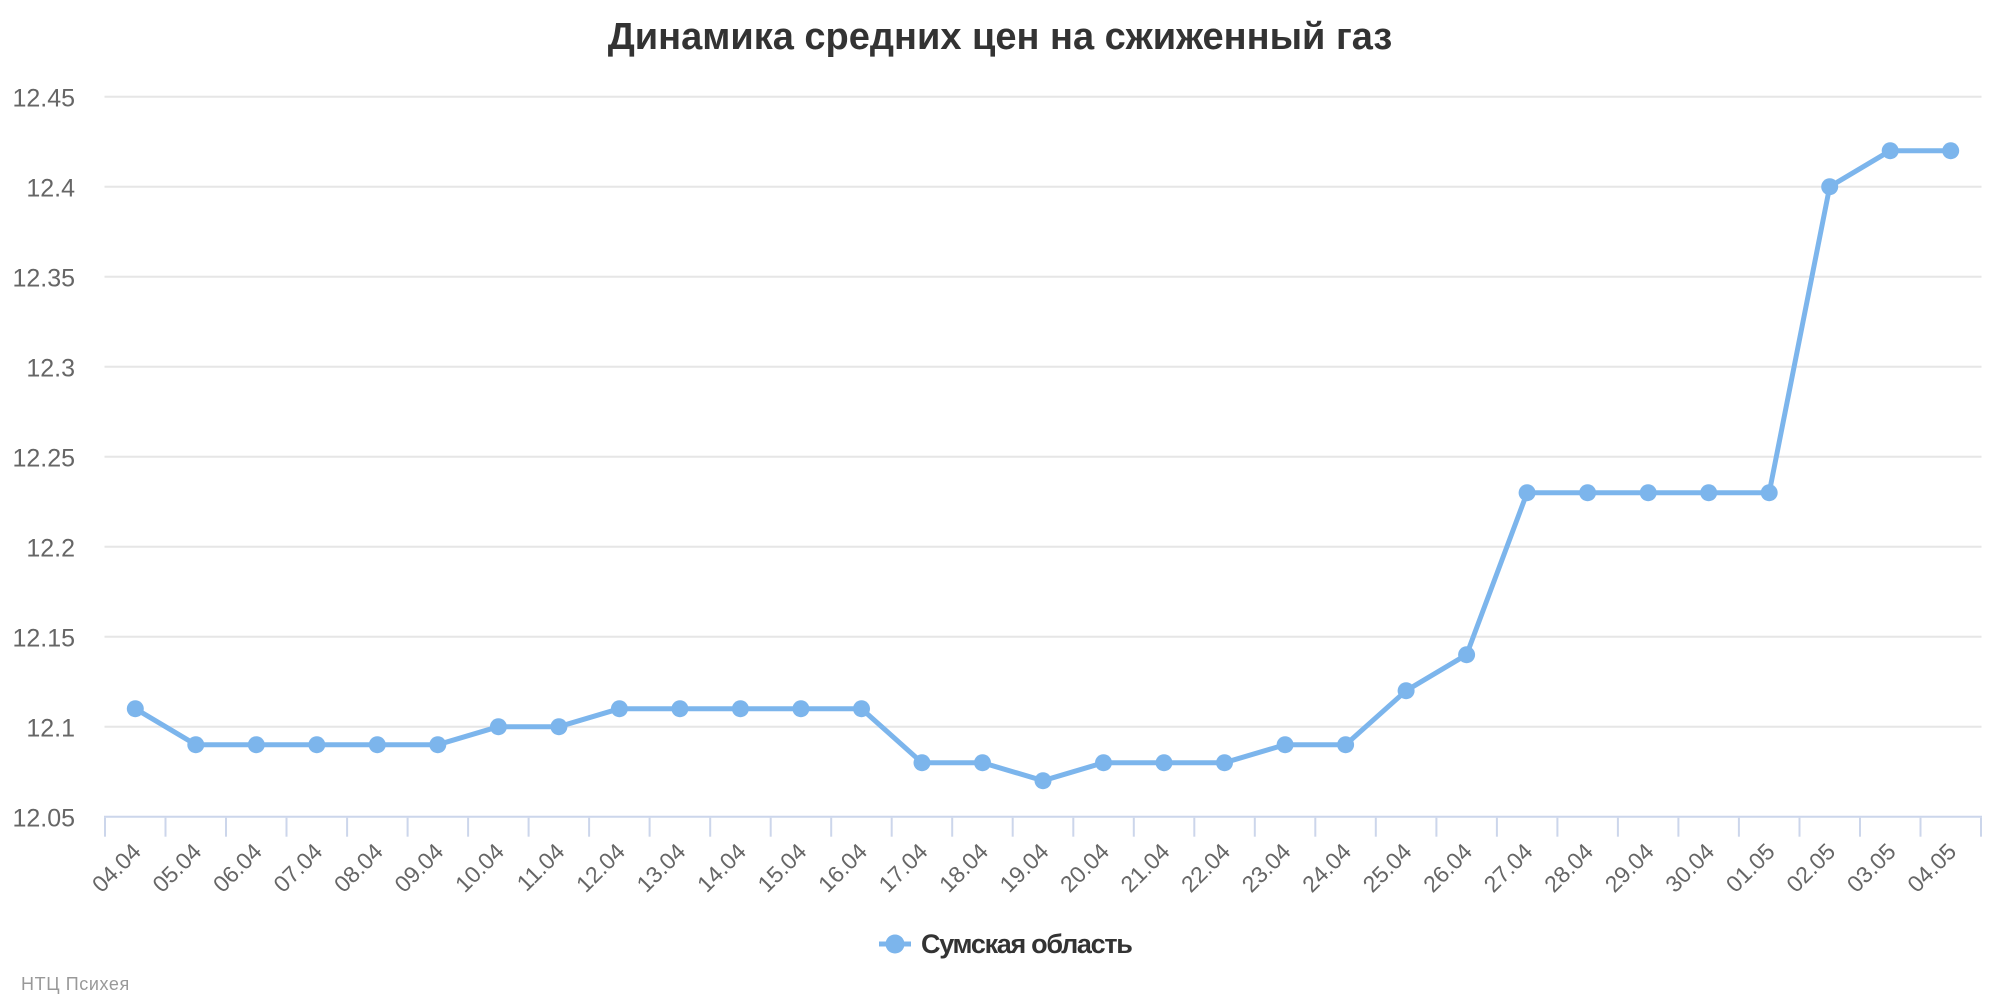 The image size is (2000, 1005). What do you see at coordinates (50, 189) in the screenshot?
I see `svg-text: 12.4` at bounding box center [50, 189].